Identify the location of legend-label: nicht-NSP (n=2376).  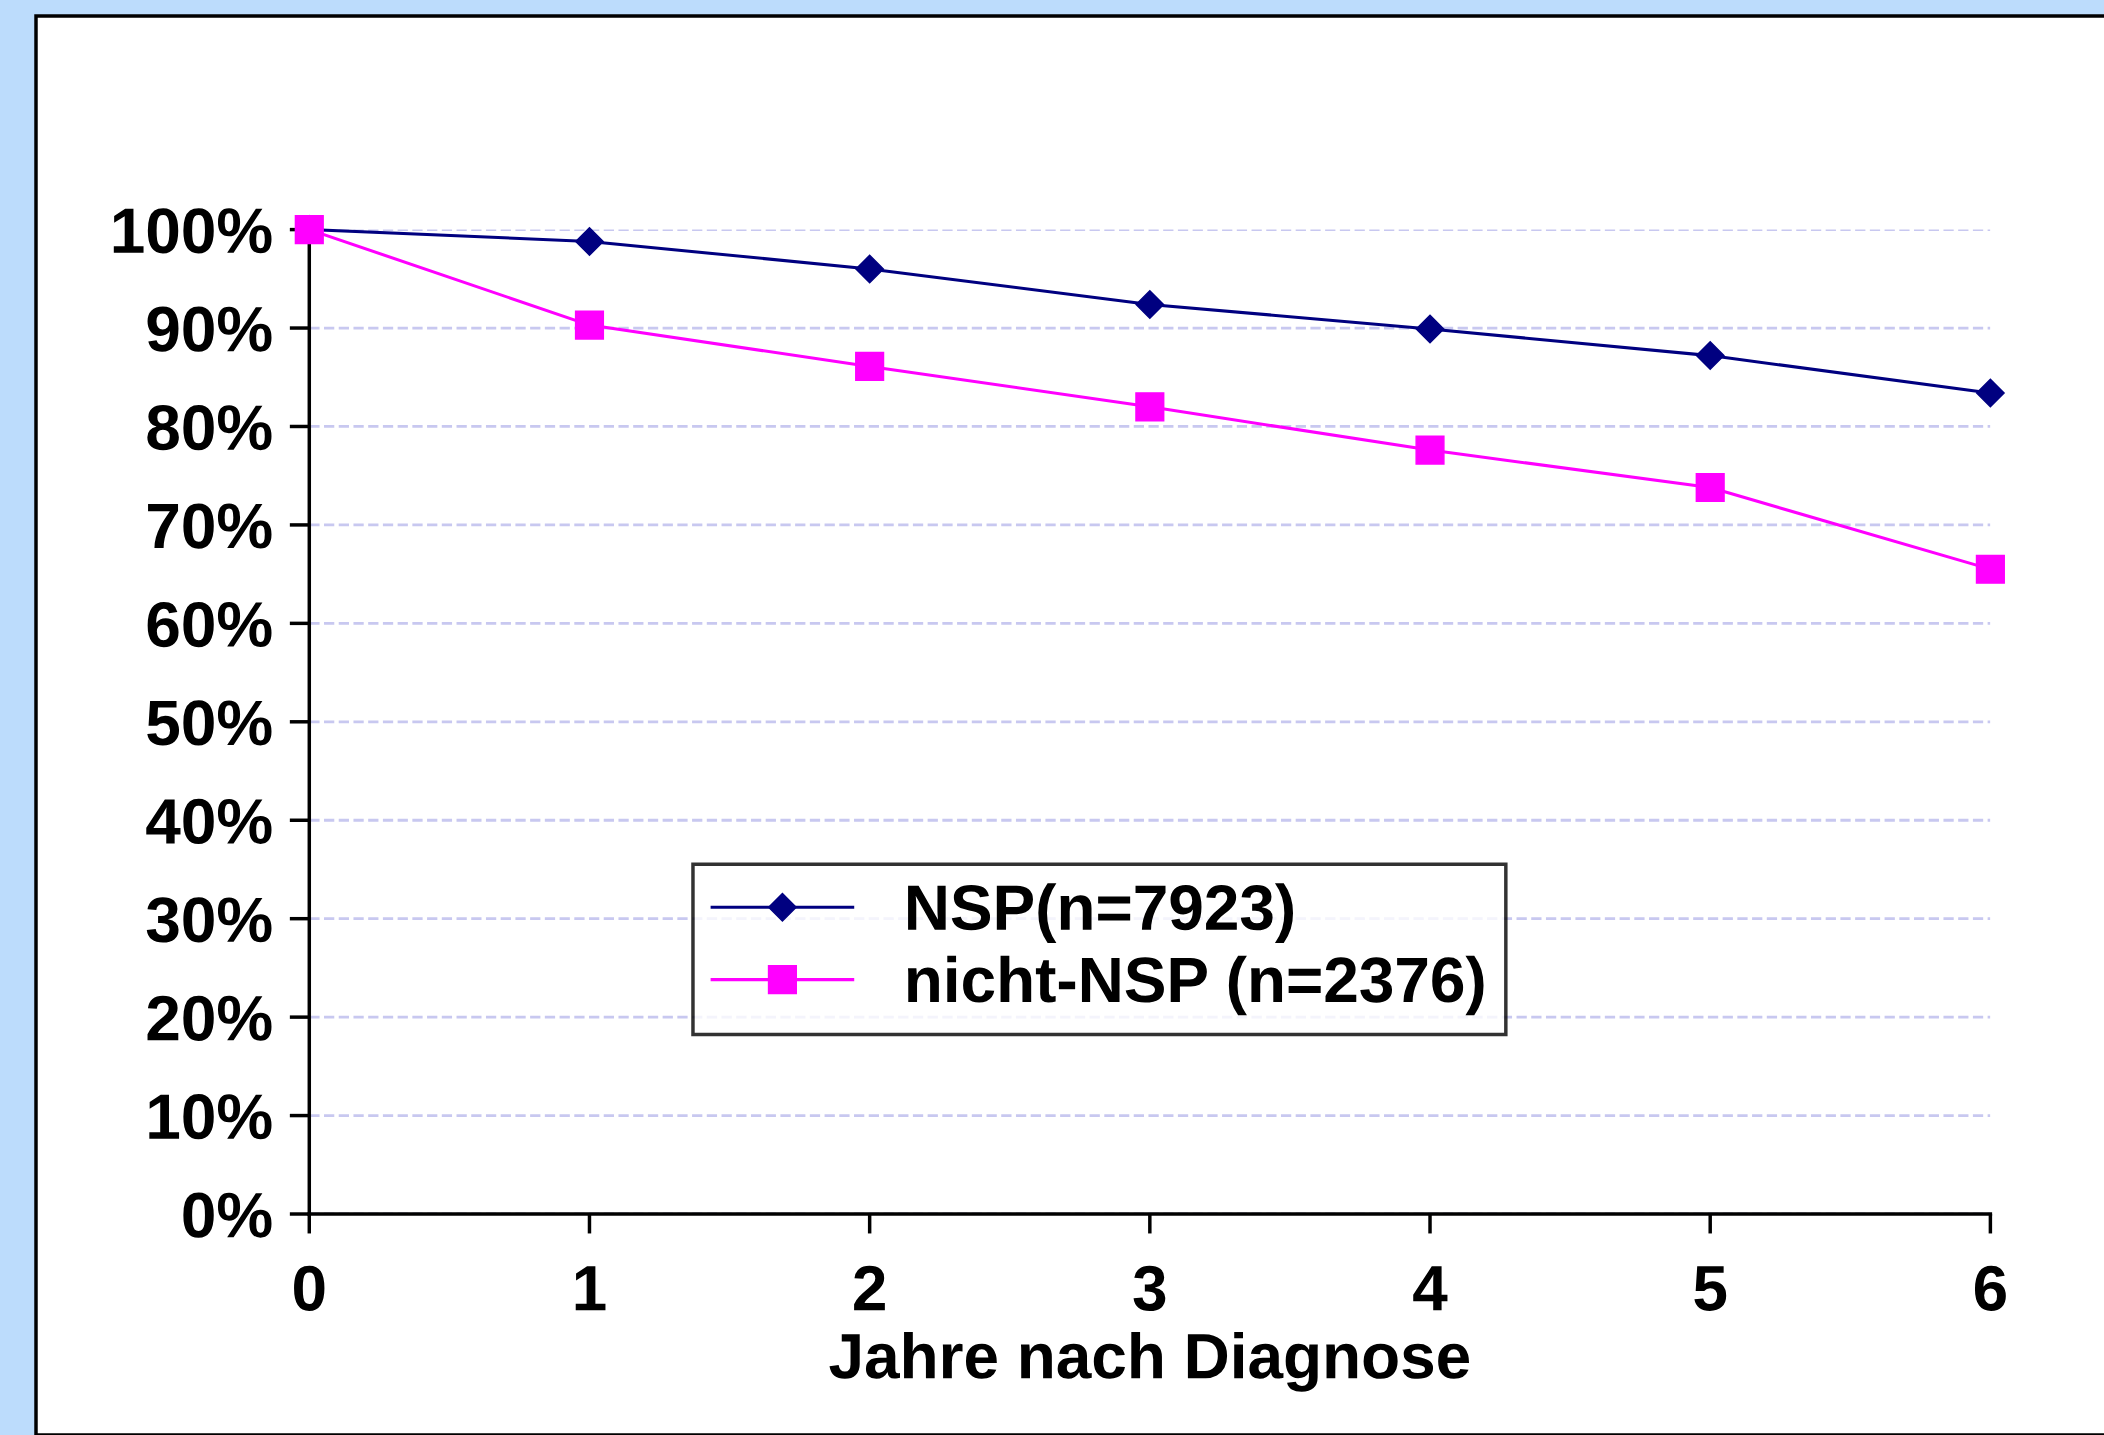
(1196, 985).